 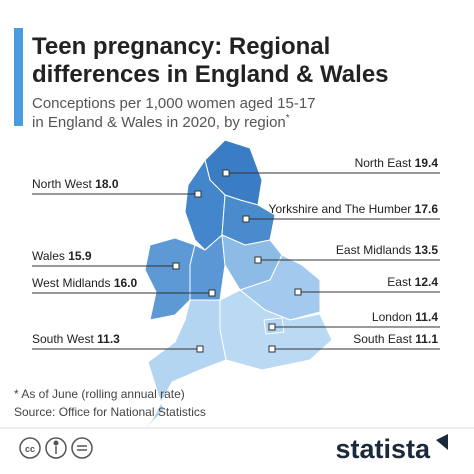 What do you see at coordinates (110, 412) in the screenshot?
I see `source: Source: Office for National Statistics` at bounding box center [110, 412].